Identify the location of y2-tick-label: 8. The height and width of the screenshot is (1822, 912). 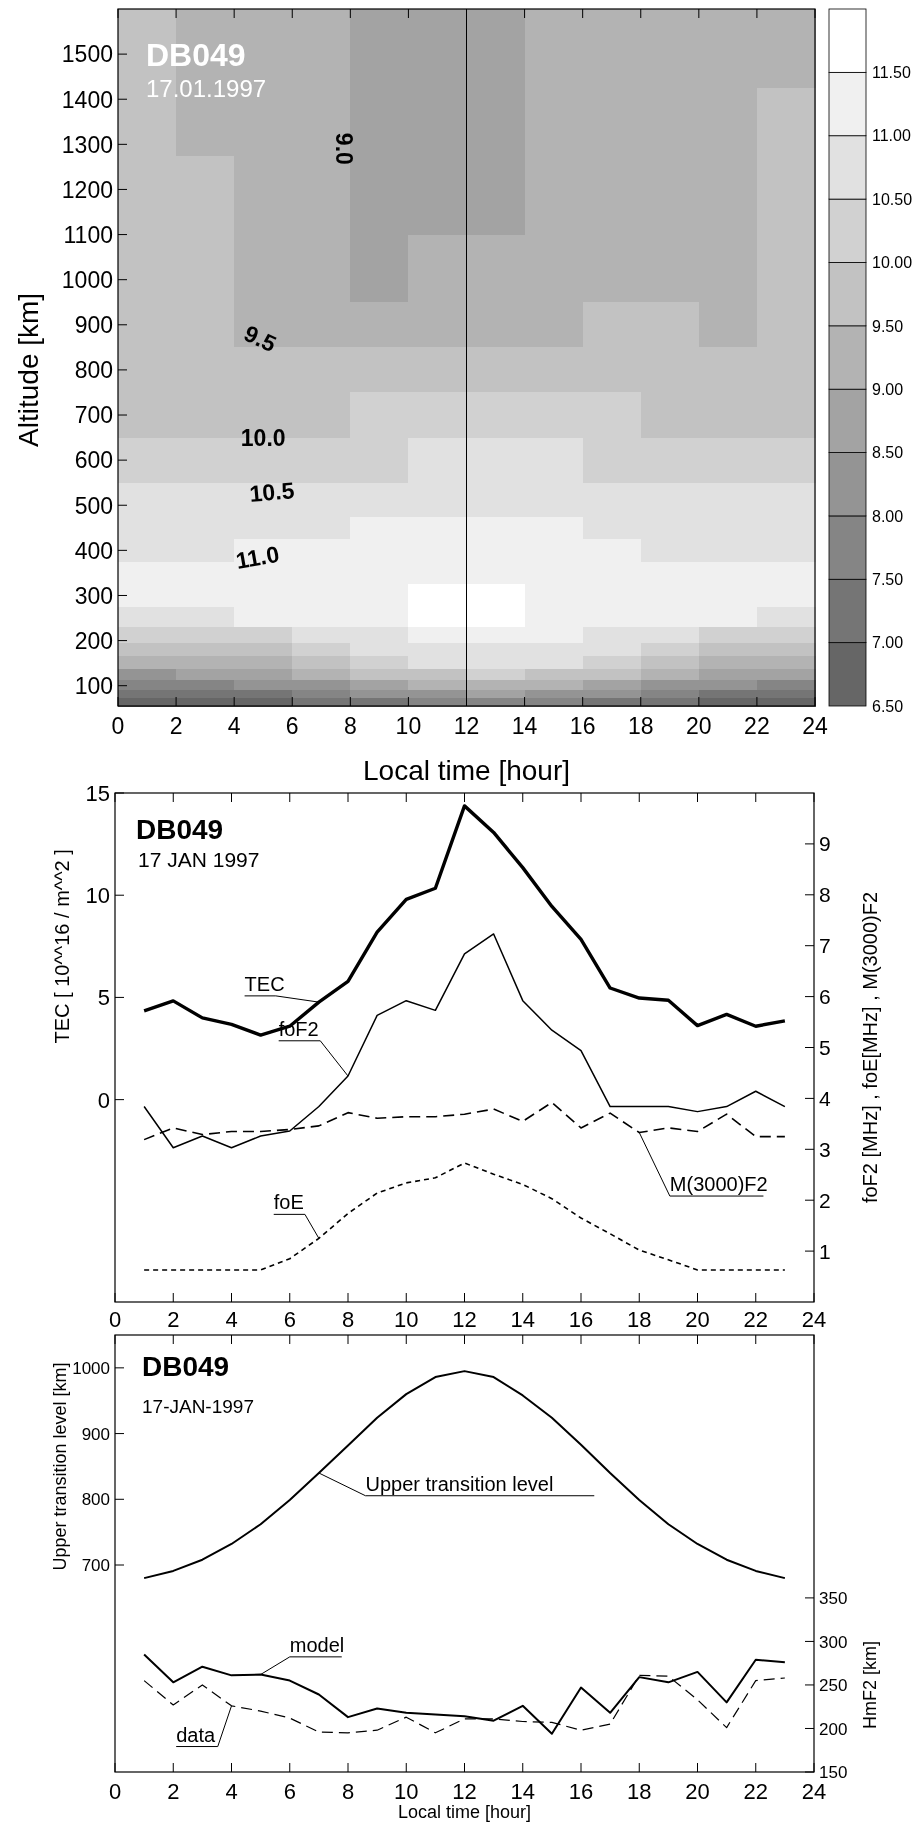
(825, 895).